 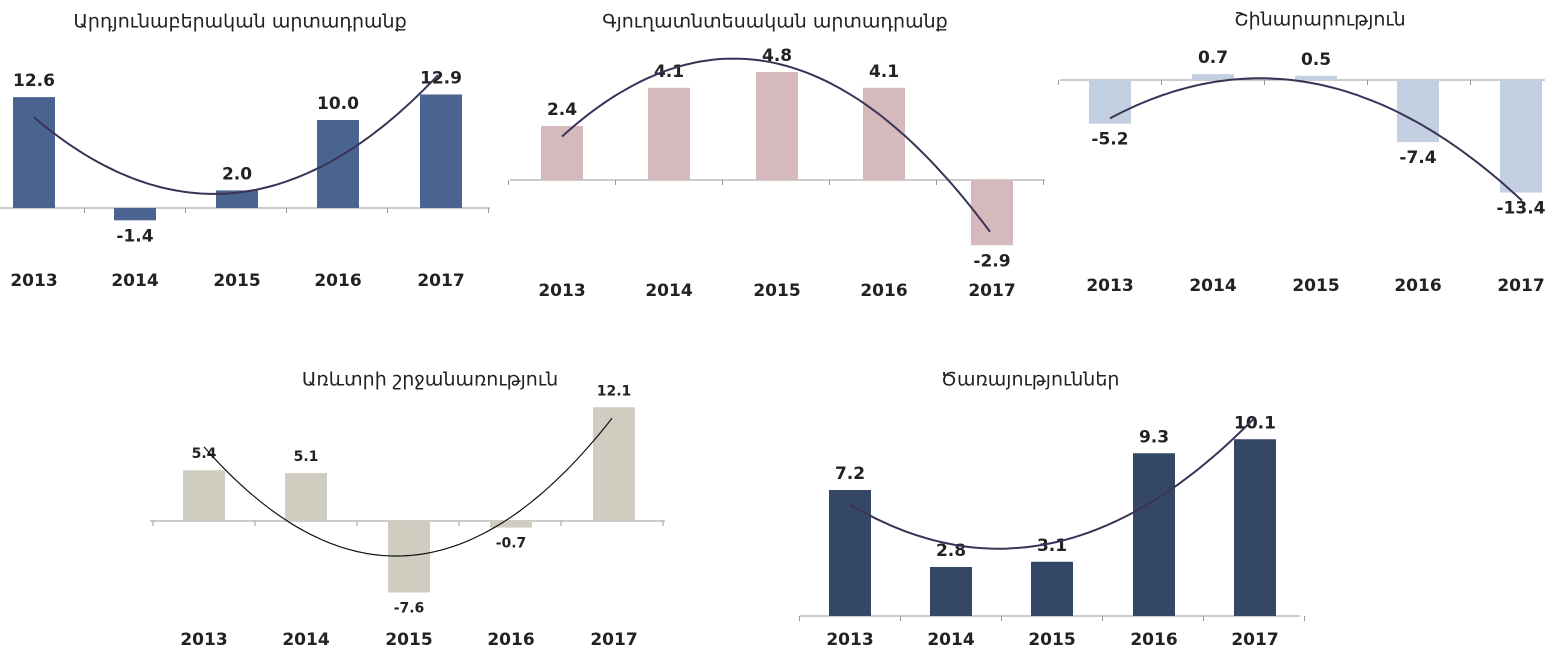 What do you see at coordinates (1521, 209) in the screenshot?
I see `data-label: -13.4` at bounding box center [1521, 209].